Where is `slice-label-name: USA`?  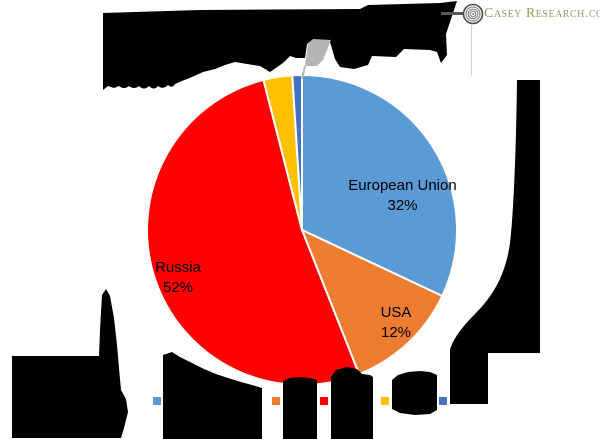 slice-label-name: USA is located at coordinates (396, 312).